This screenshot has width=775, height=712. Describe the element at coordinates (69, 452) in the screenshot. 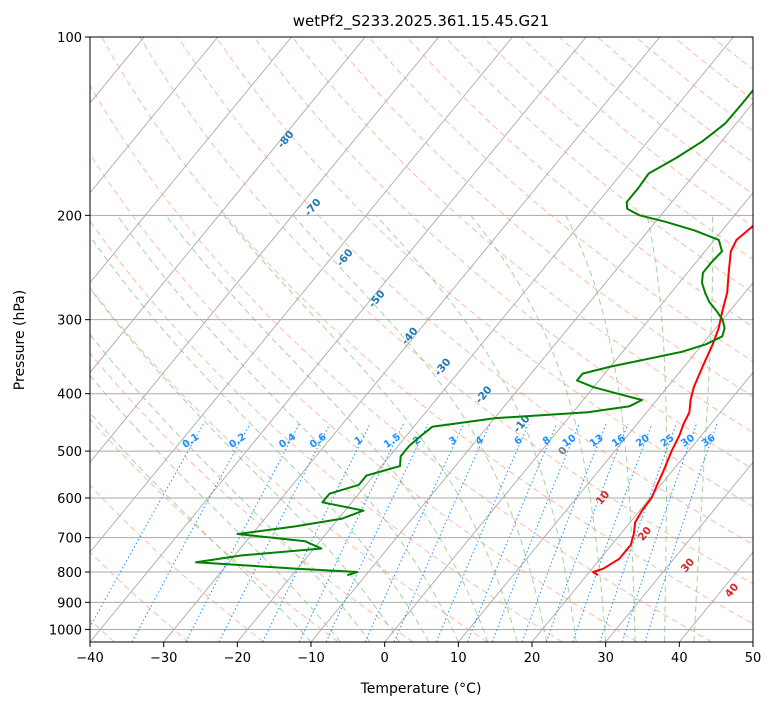

I see `y-tick-label: 500` at that location.